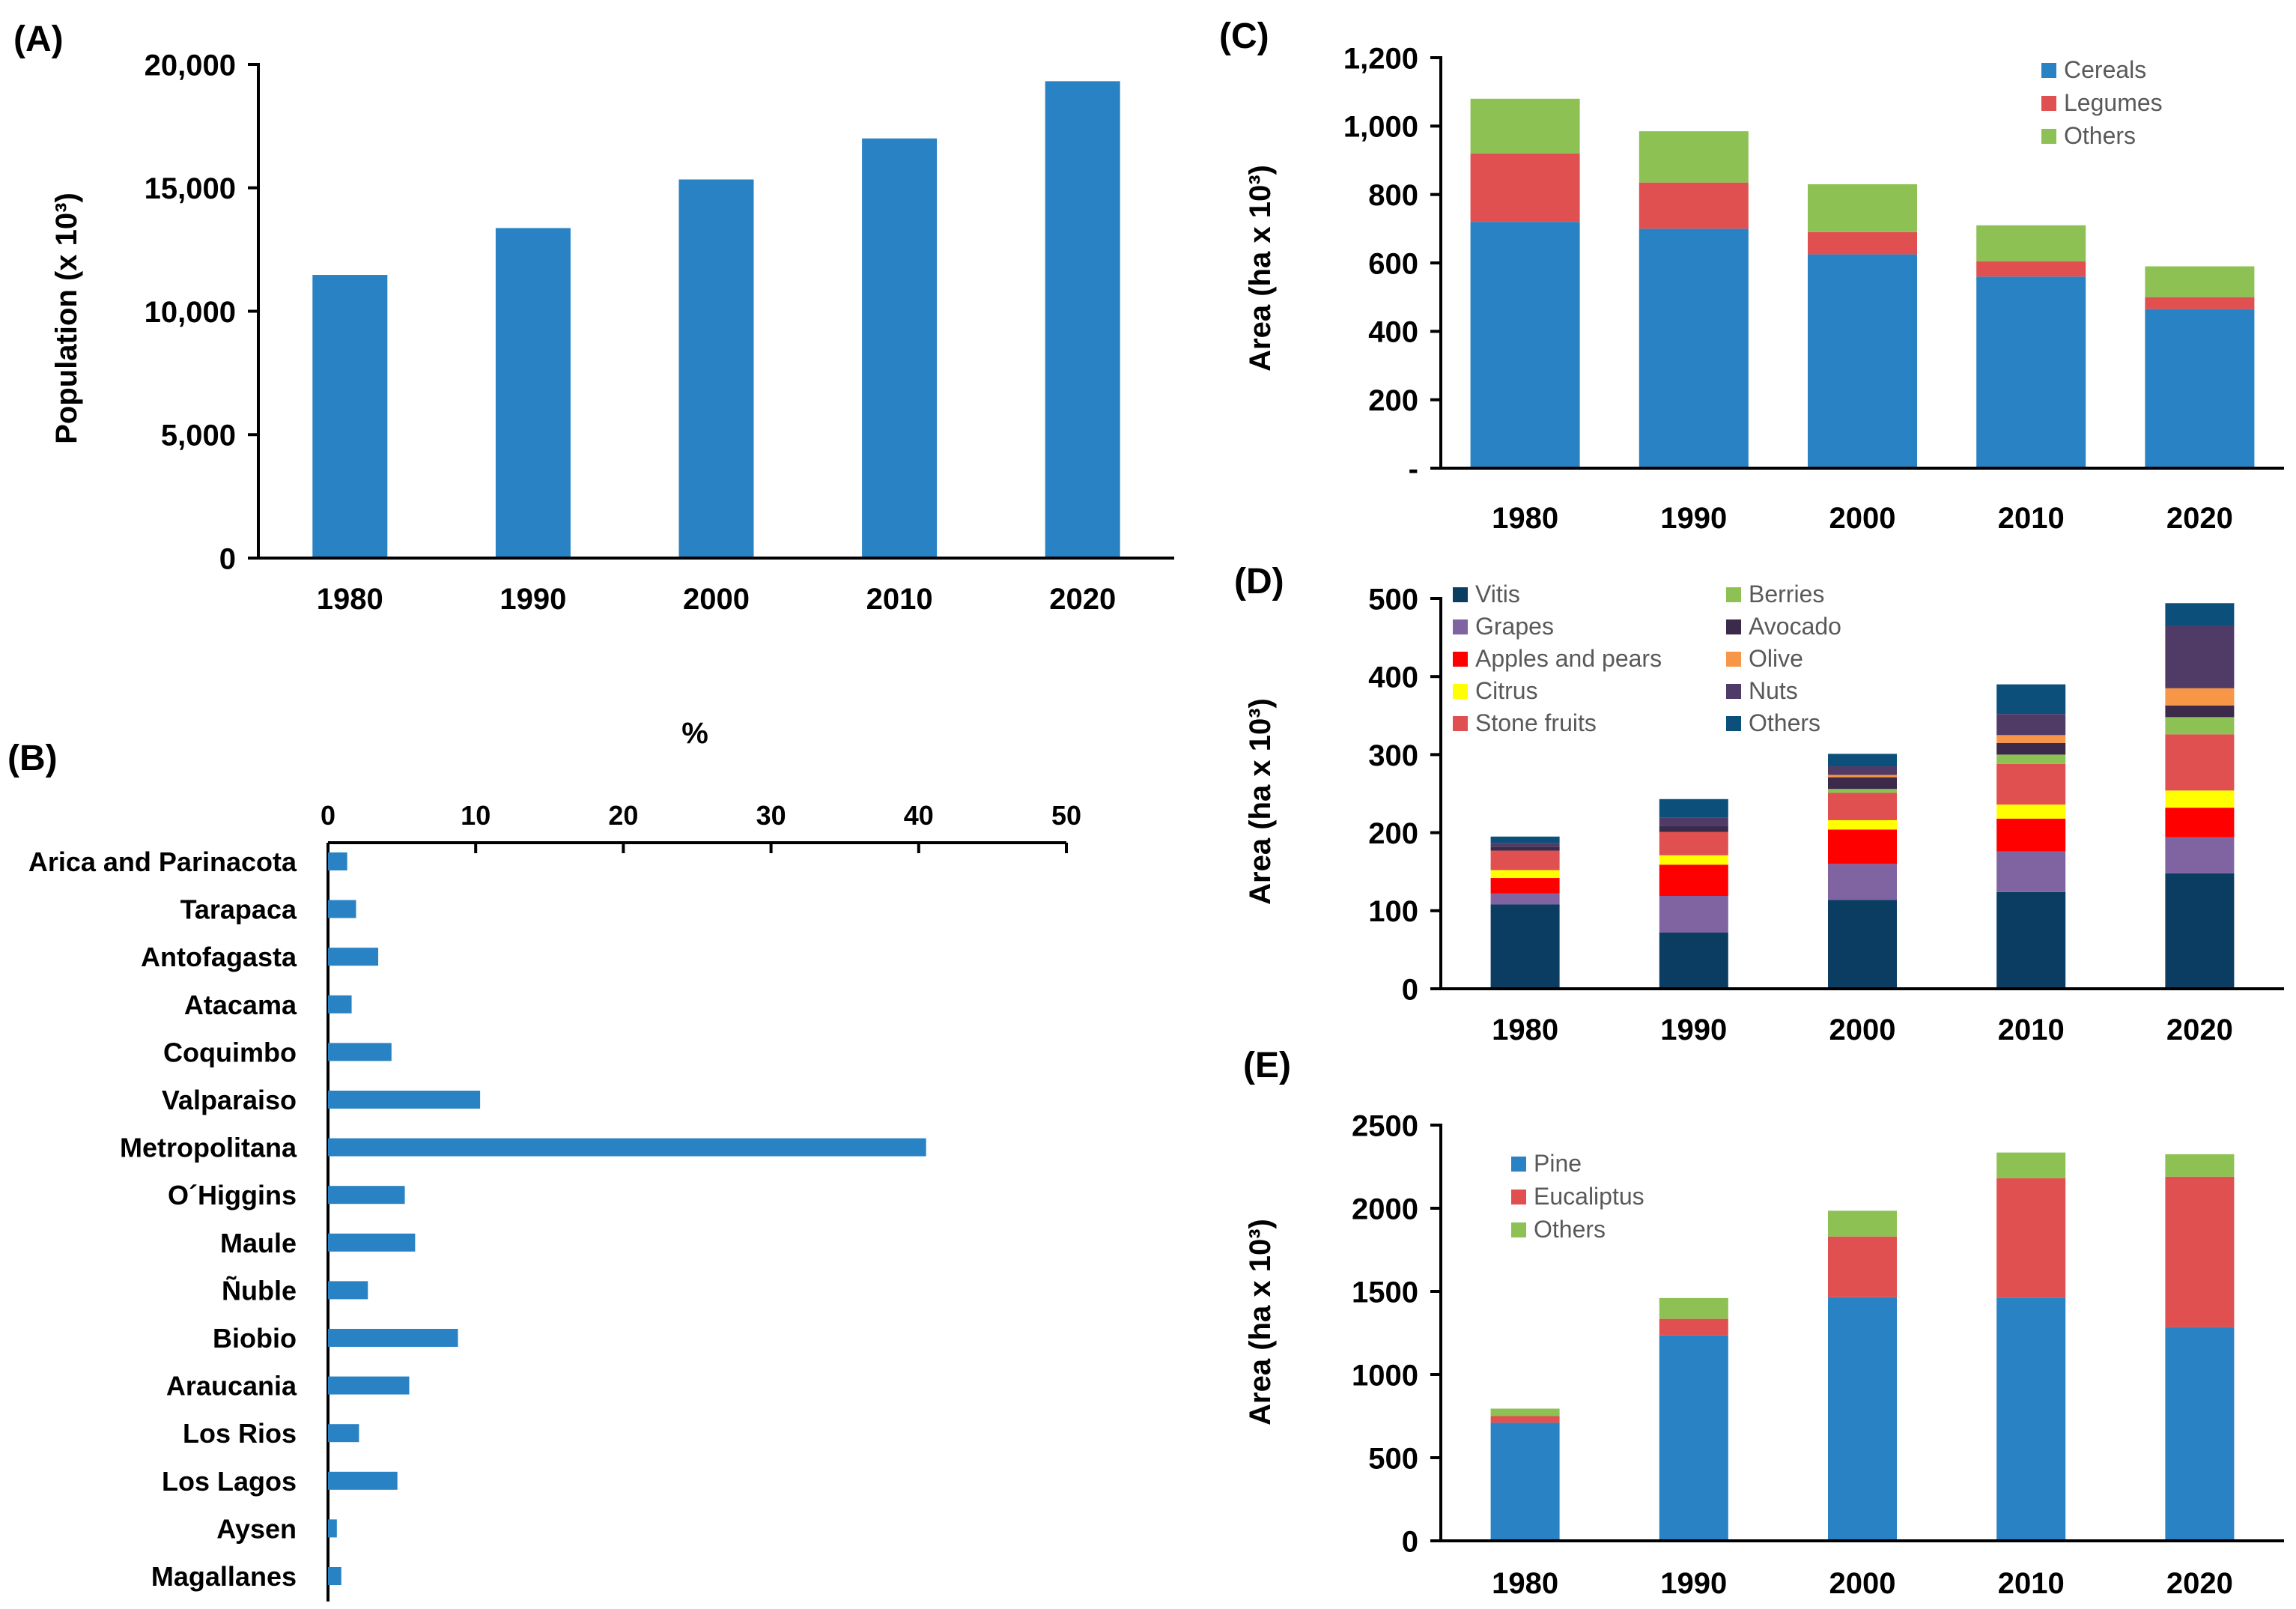 The image size is (2296, 1609). What do you see at coordinates (2048, 70) in the screenshot?
I see `legend-swatch-c-cereals` at bounding box center [2048, 70].